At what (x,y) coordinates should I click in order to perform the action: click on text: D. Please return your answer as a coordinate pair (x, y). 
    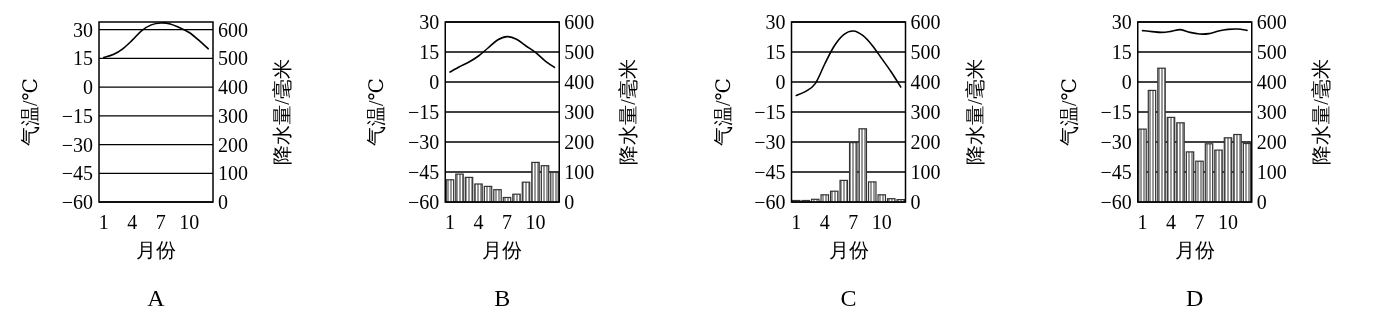
    Looking at the image, I should click on (1195, 298).